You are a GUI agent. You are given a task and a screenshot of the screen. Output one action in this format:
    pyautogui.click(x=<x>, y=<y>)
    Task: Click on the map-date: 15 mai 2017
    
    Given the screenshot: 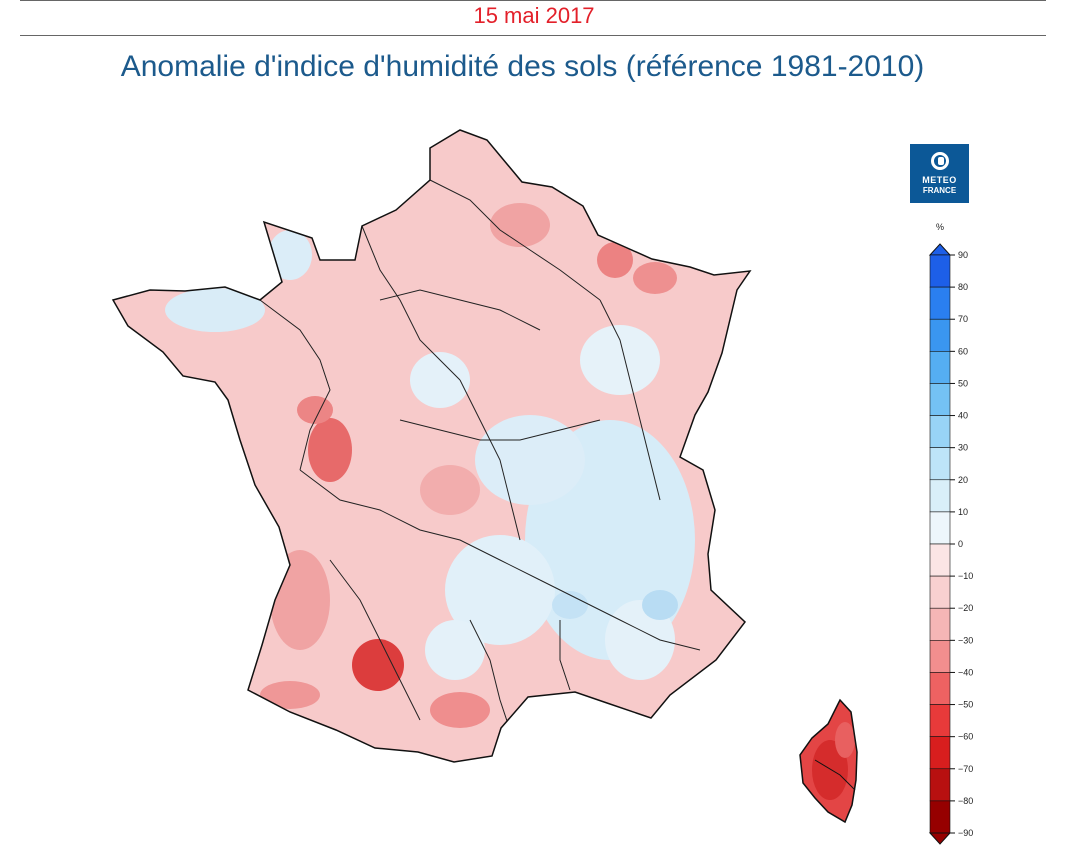 What is the action you would take?
    pyautogui.click(x=534, y=15)
    